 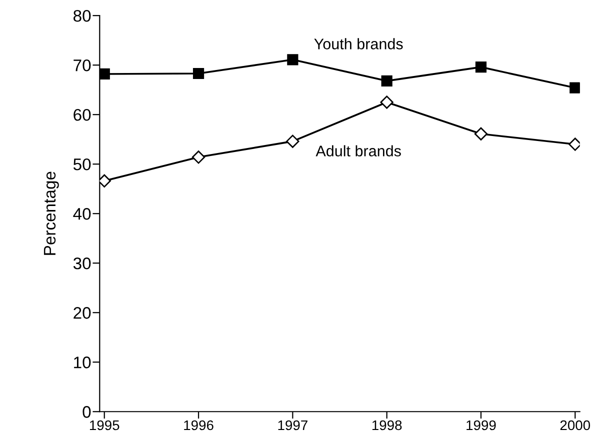 What do you see at coordinates (82, 164) in the screenshot?
I see `y-tick-label: 50` at bounding box center [82, 164].